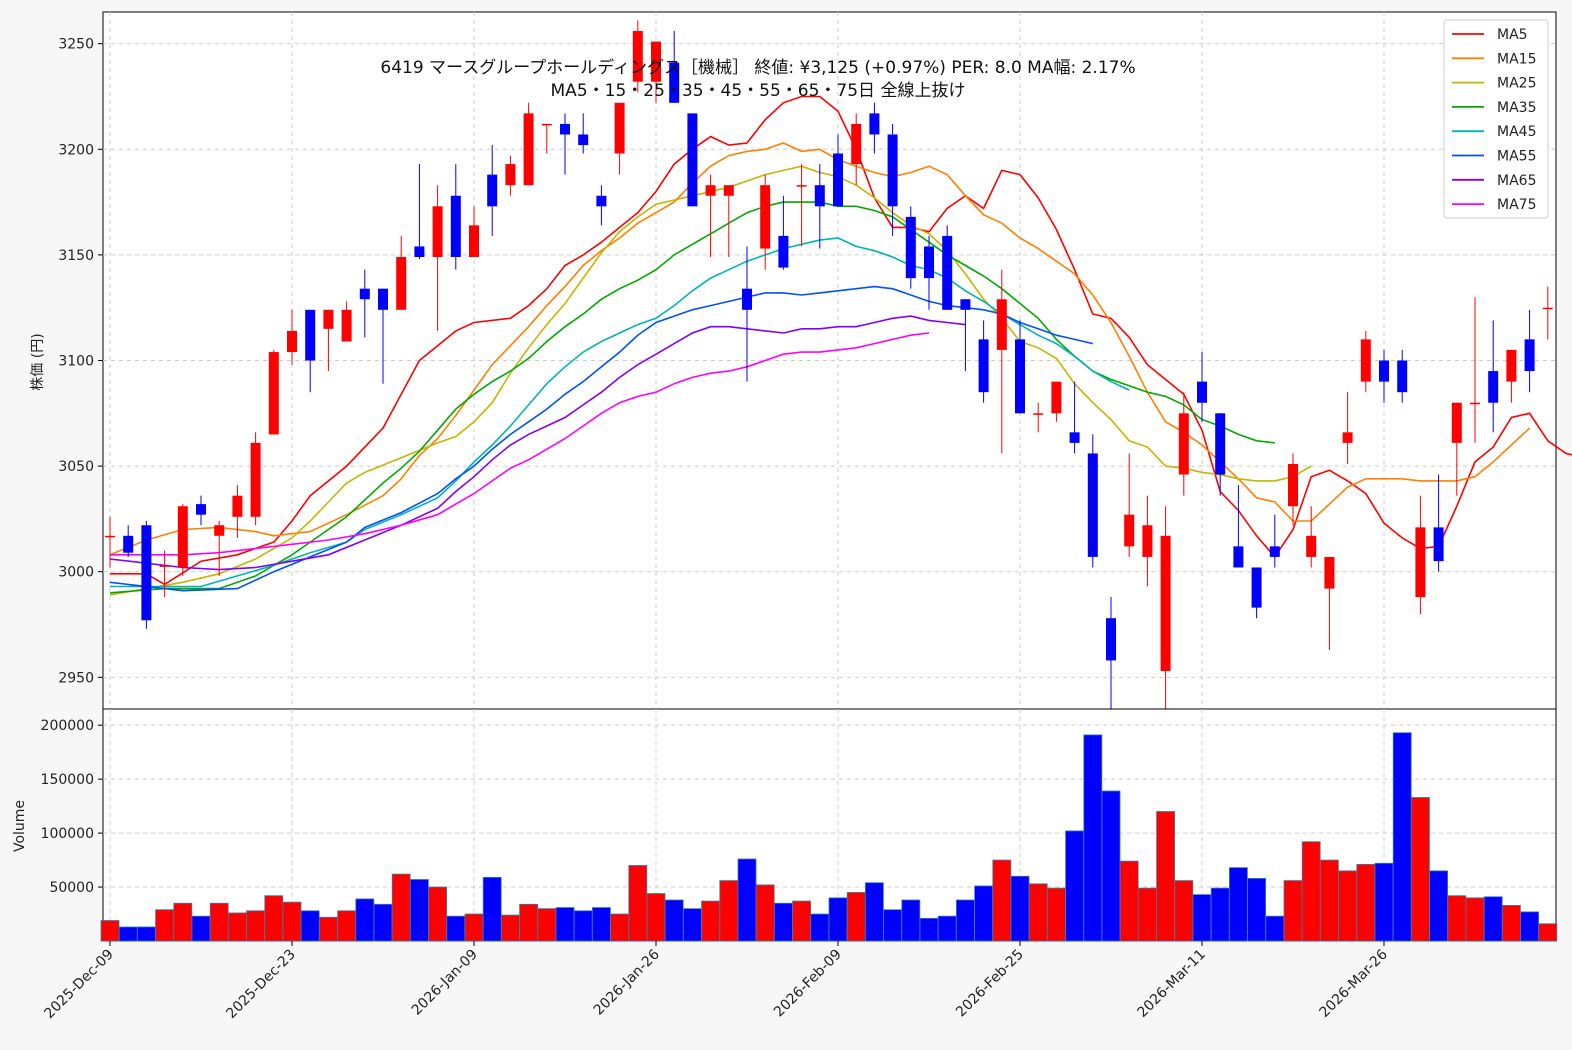 The image size is (1572, 1050). What do you see at coordinates (1516, 205) in the screenshot?
I see `legend-label-ma75: MA75` at bounding box center [1516, 205].